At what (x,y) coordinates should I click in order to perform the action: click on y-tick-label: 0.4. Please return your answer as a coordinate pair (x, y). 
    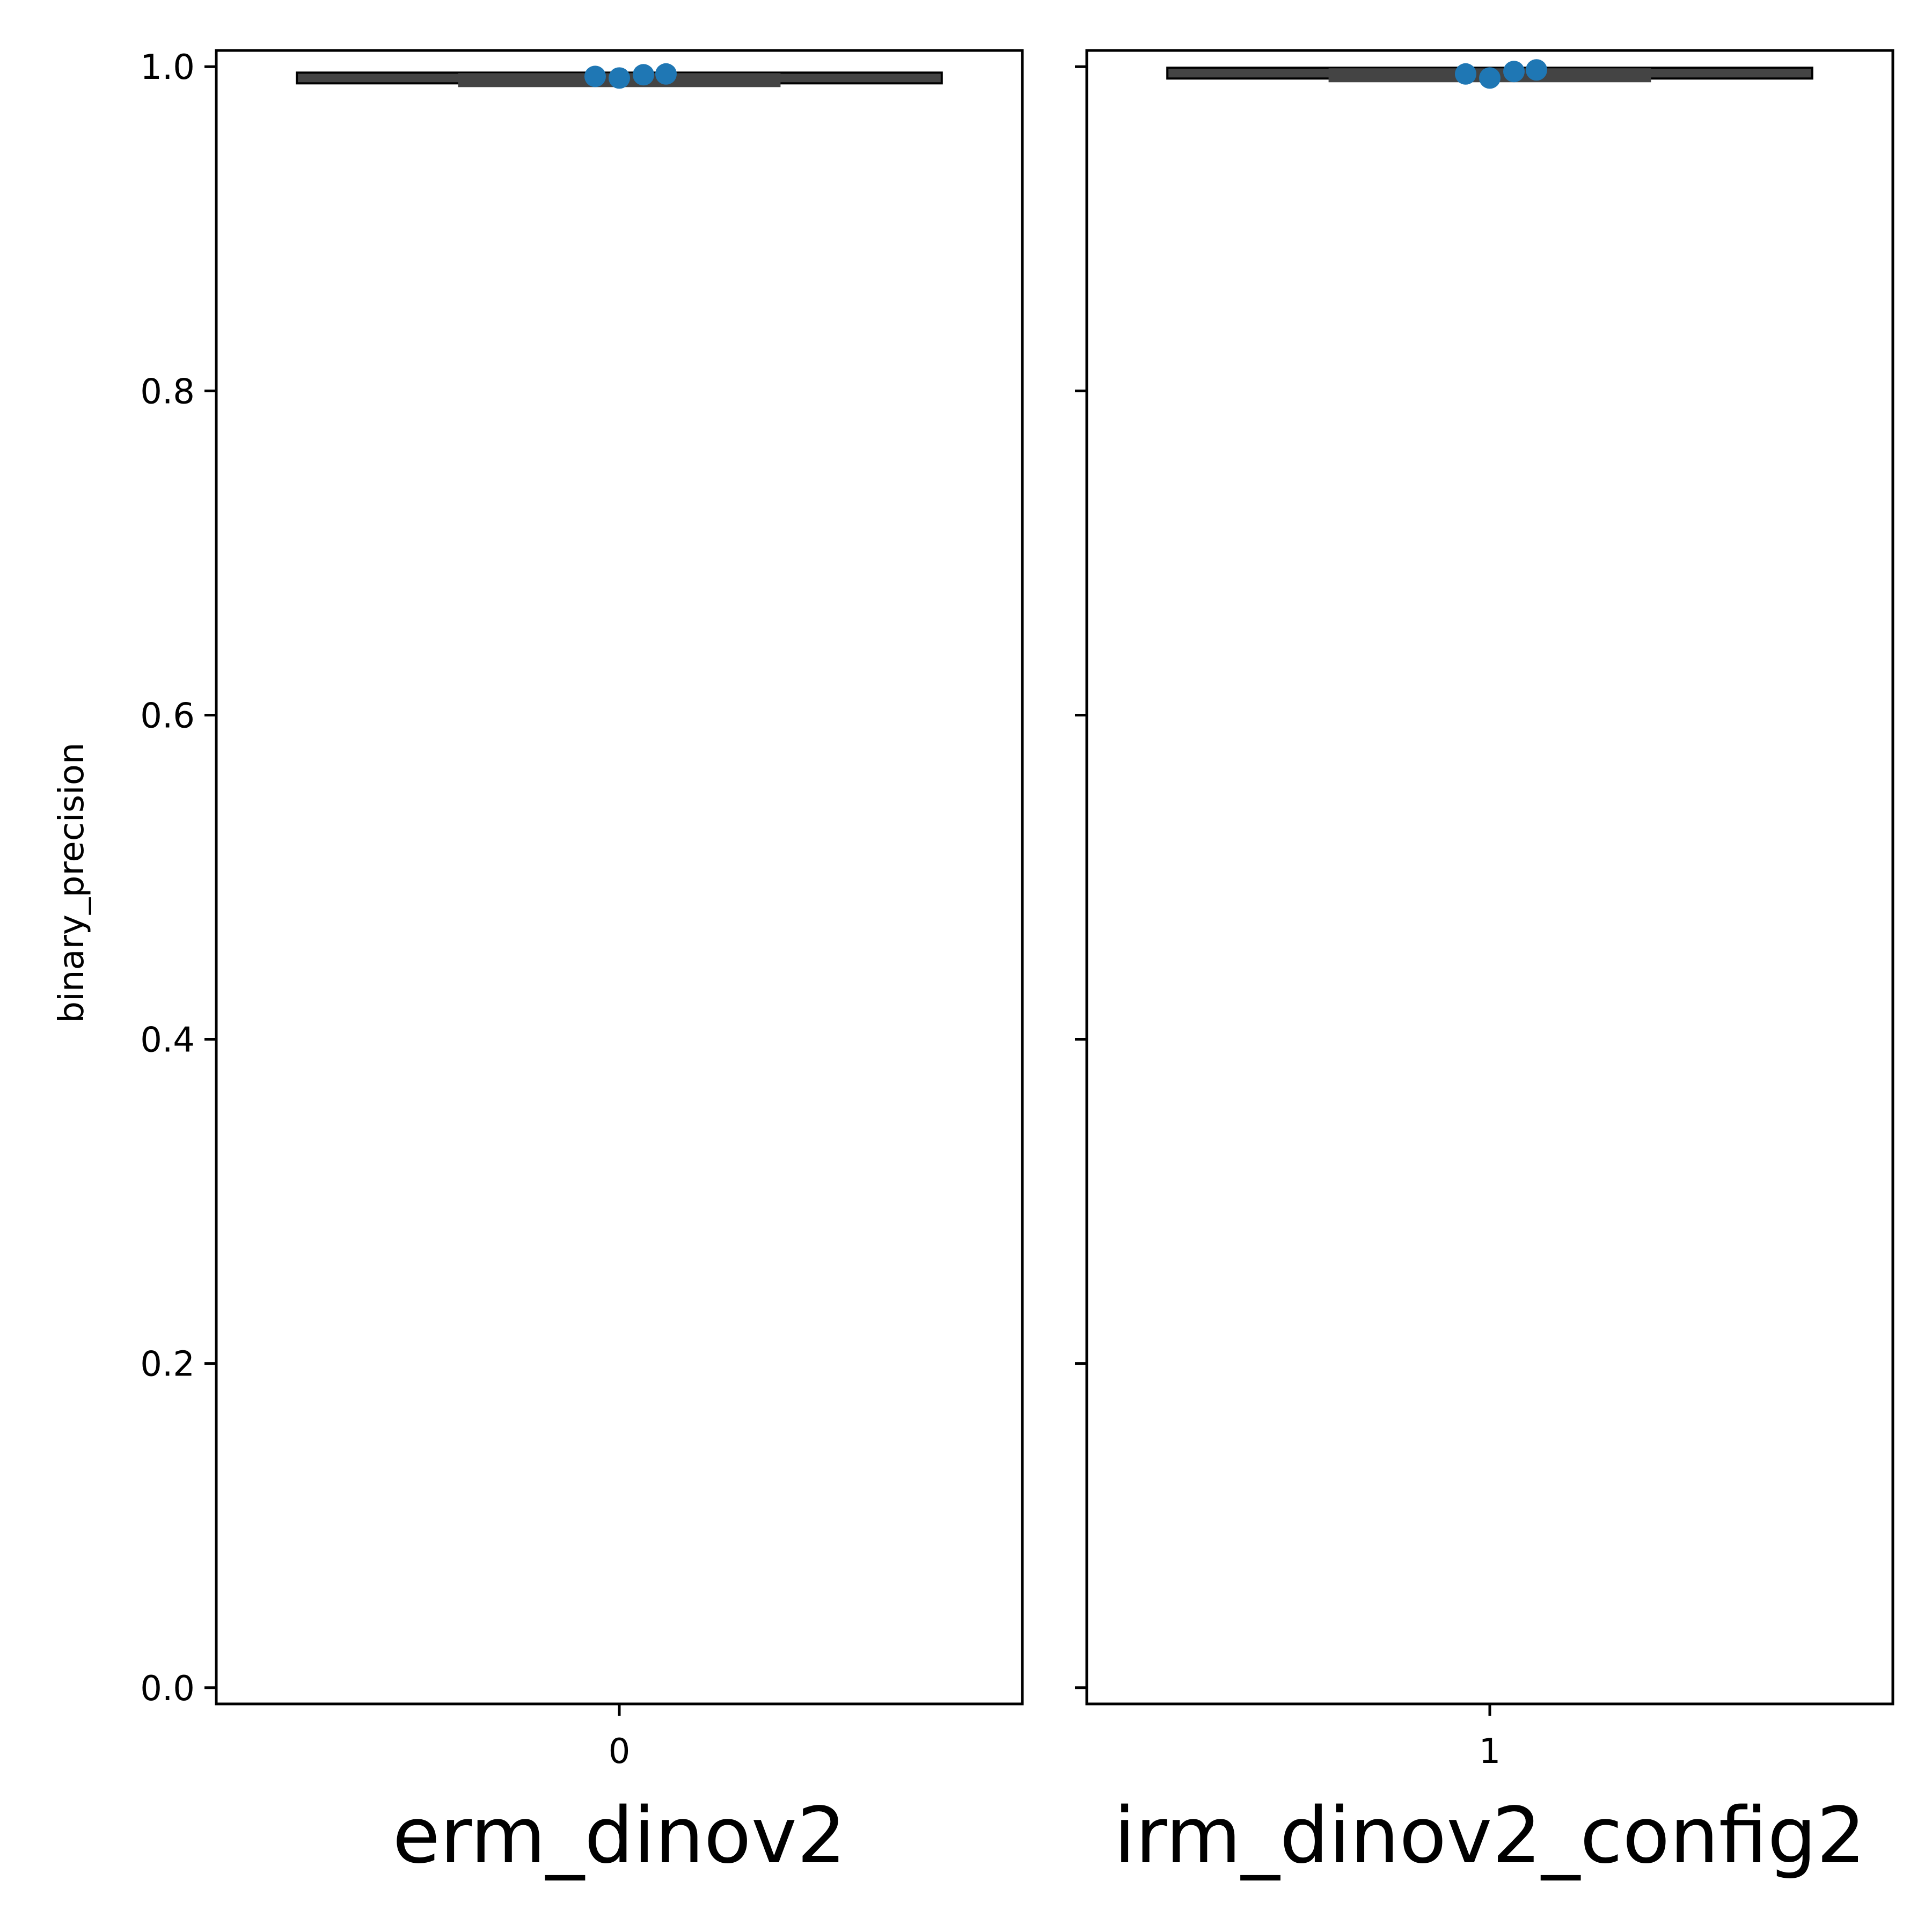
    Looking at the image, I should click on (167, 1040).